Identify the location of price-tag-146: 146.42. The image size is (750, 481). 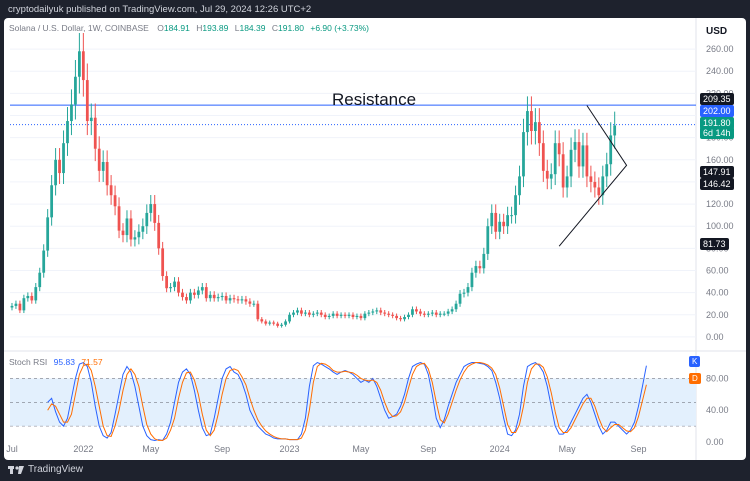
(717, 184).